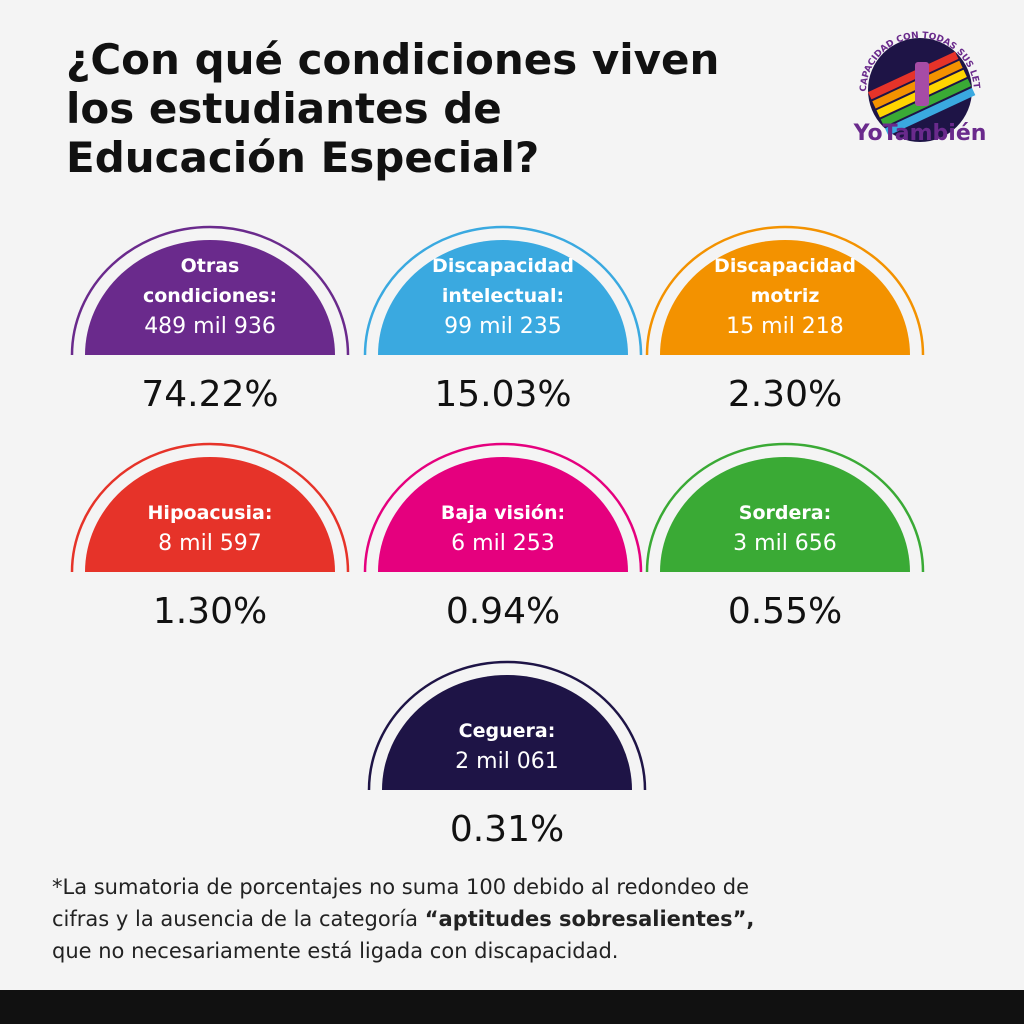 This screenshot has height=1024, width=1024. I want to click on card-count: 15 mil 218, so click(785, 326).